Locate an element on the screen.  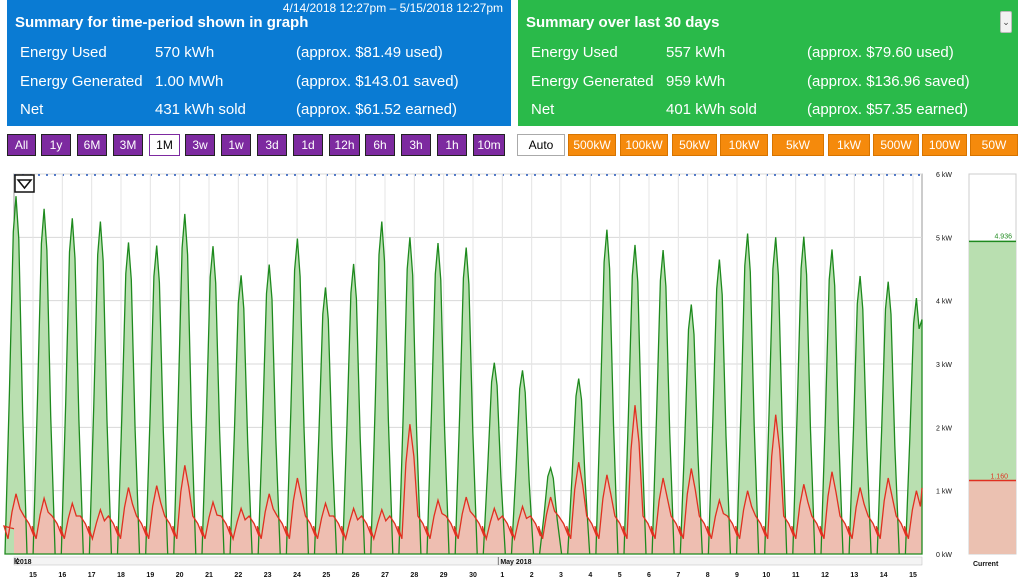
x-tick-label: 1 is located at coordinates (502, 575).